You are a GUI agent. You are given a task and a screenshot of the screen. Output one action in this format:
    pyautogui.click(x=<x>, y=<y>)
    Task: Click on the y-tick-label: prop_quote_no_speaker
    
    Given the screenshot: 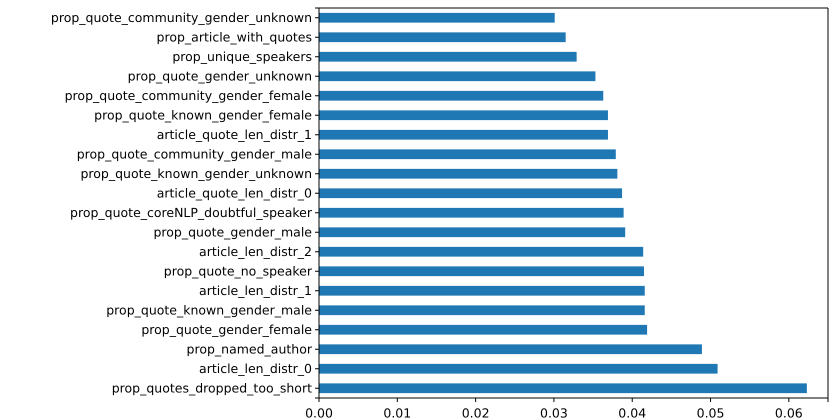 What is the action you would take?
    pyautogui.click(x=238, y=270)
    